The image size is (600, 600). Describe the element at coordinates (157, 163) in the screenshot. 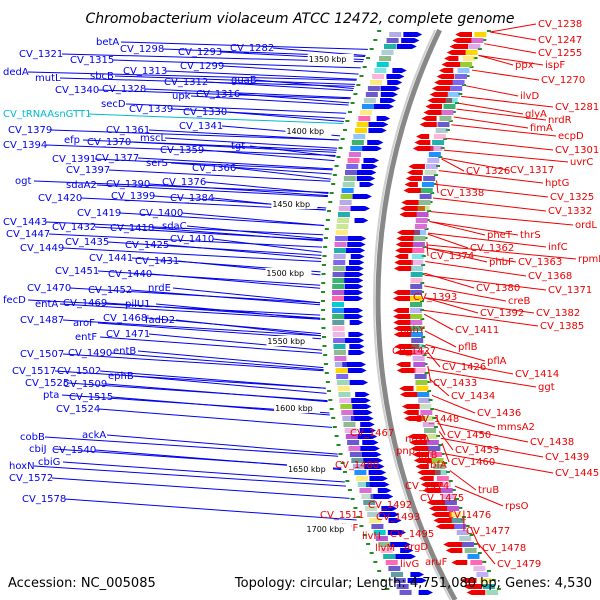

I see `forward-gene-label: serS` at that location.